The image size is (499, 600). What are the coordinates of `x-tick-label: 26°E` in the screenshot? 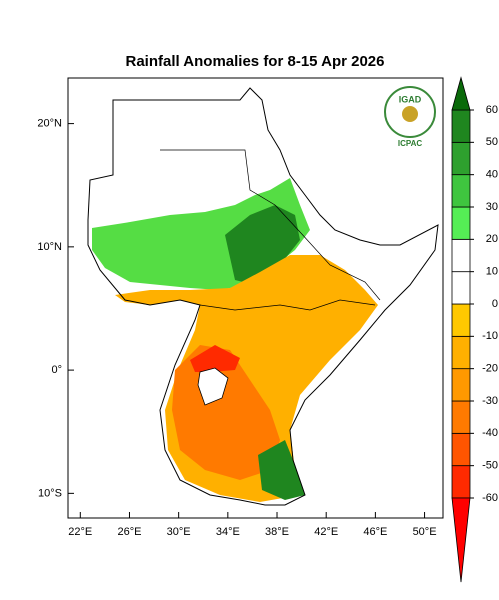 It's located at (129, 532).